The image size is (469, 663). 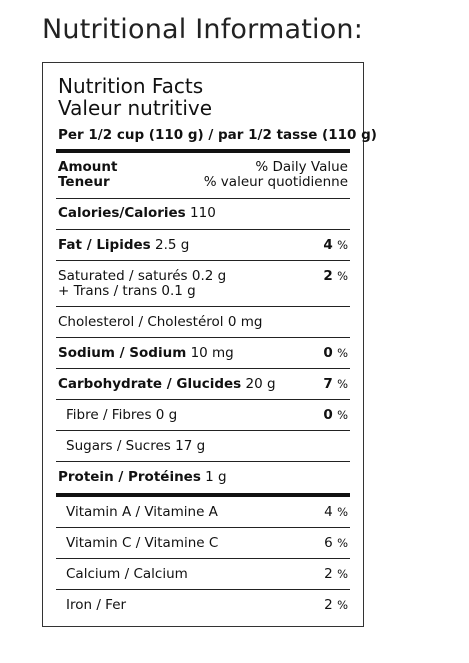 I want to click on nutrient-amount: 10 mg, so click(x=212, y=353).